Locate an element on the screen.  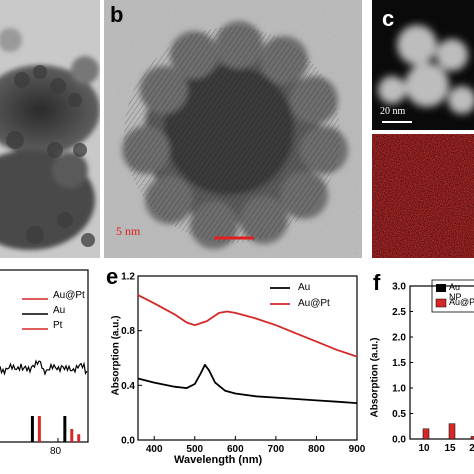
x-axis-title-e: Wavelength (nm) is located at coordinates (218, 460).